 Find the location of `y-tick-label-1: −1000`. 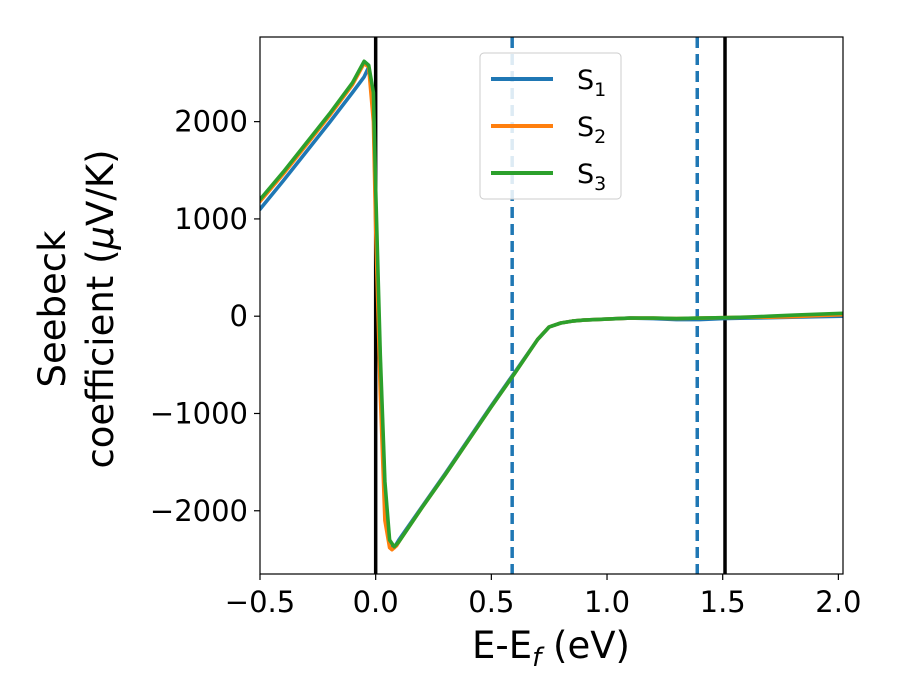

y-tick-label-1: −1000 is located at coordinates (199, 413).